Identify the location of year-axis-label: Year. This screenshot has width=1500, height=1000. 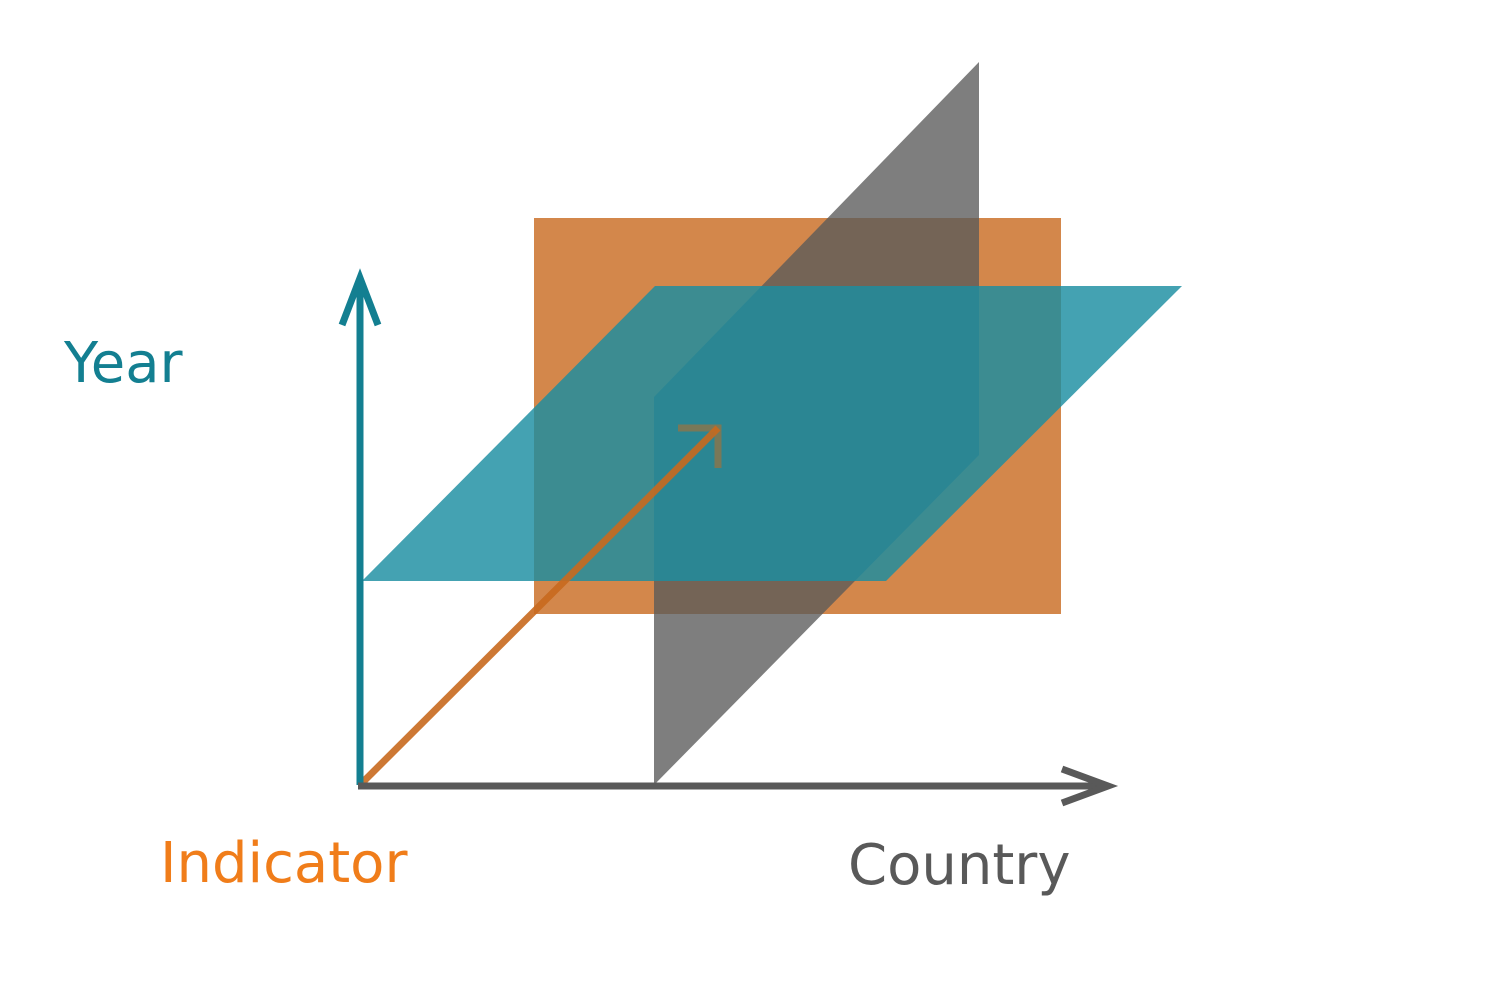
(123, 363).